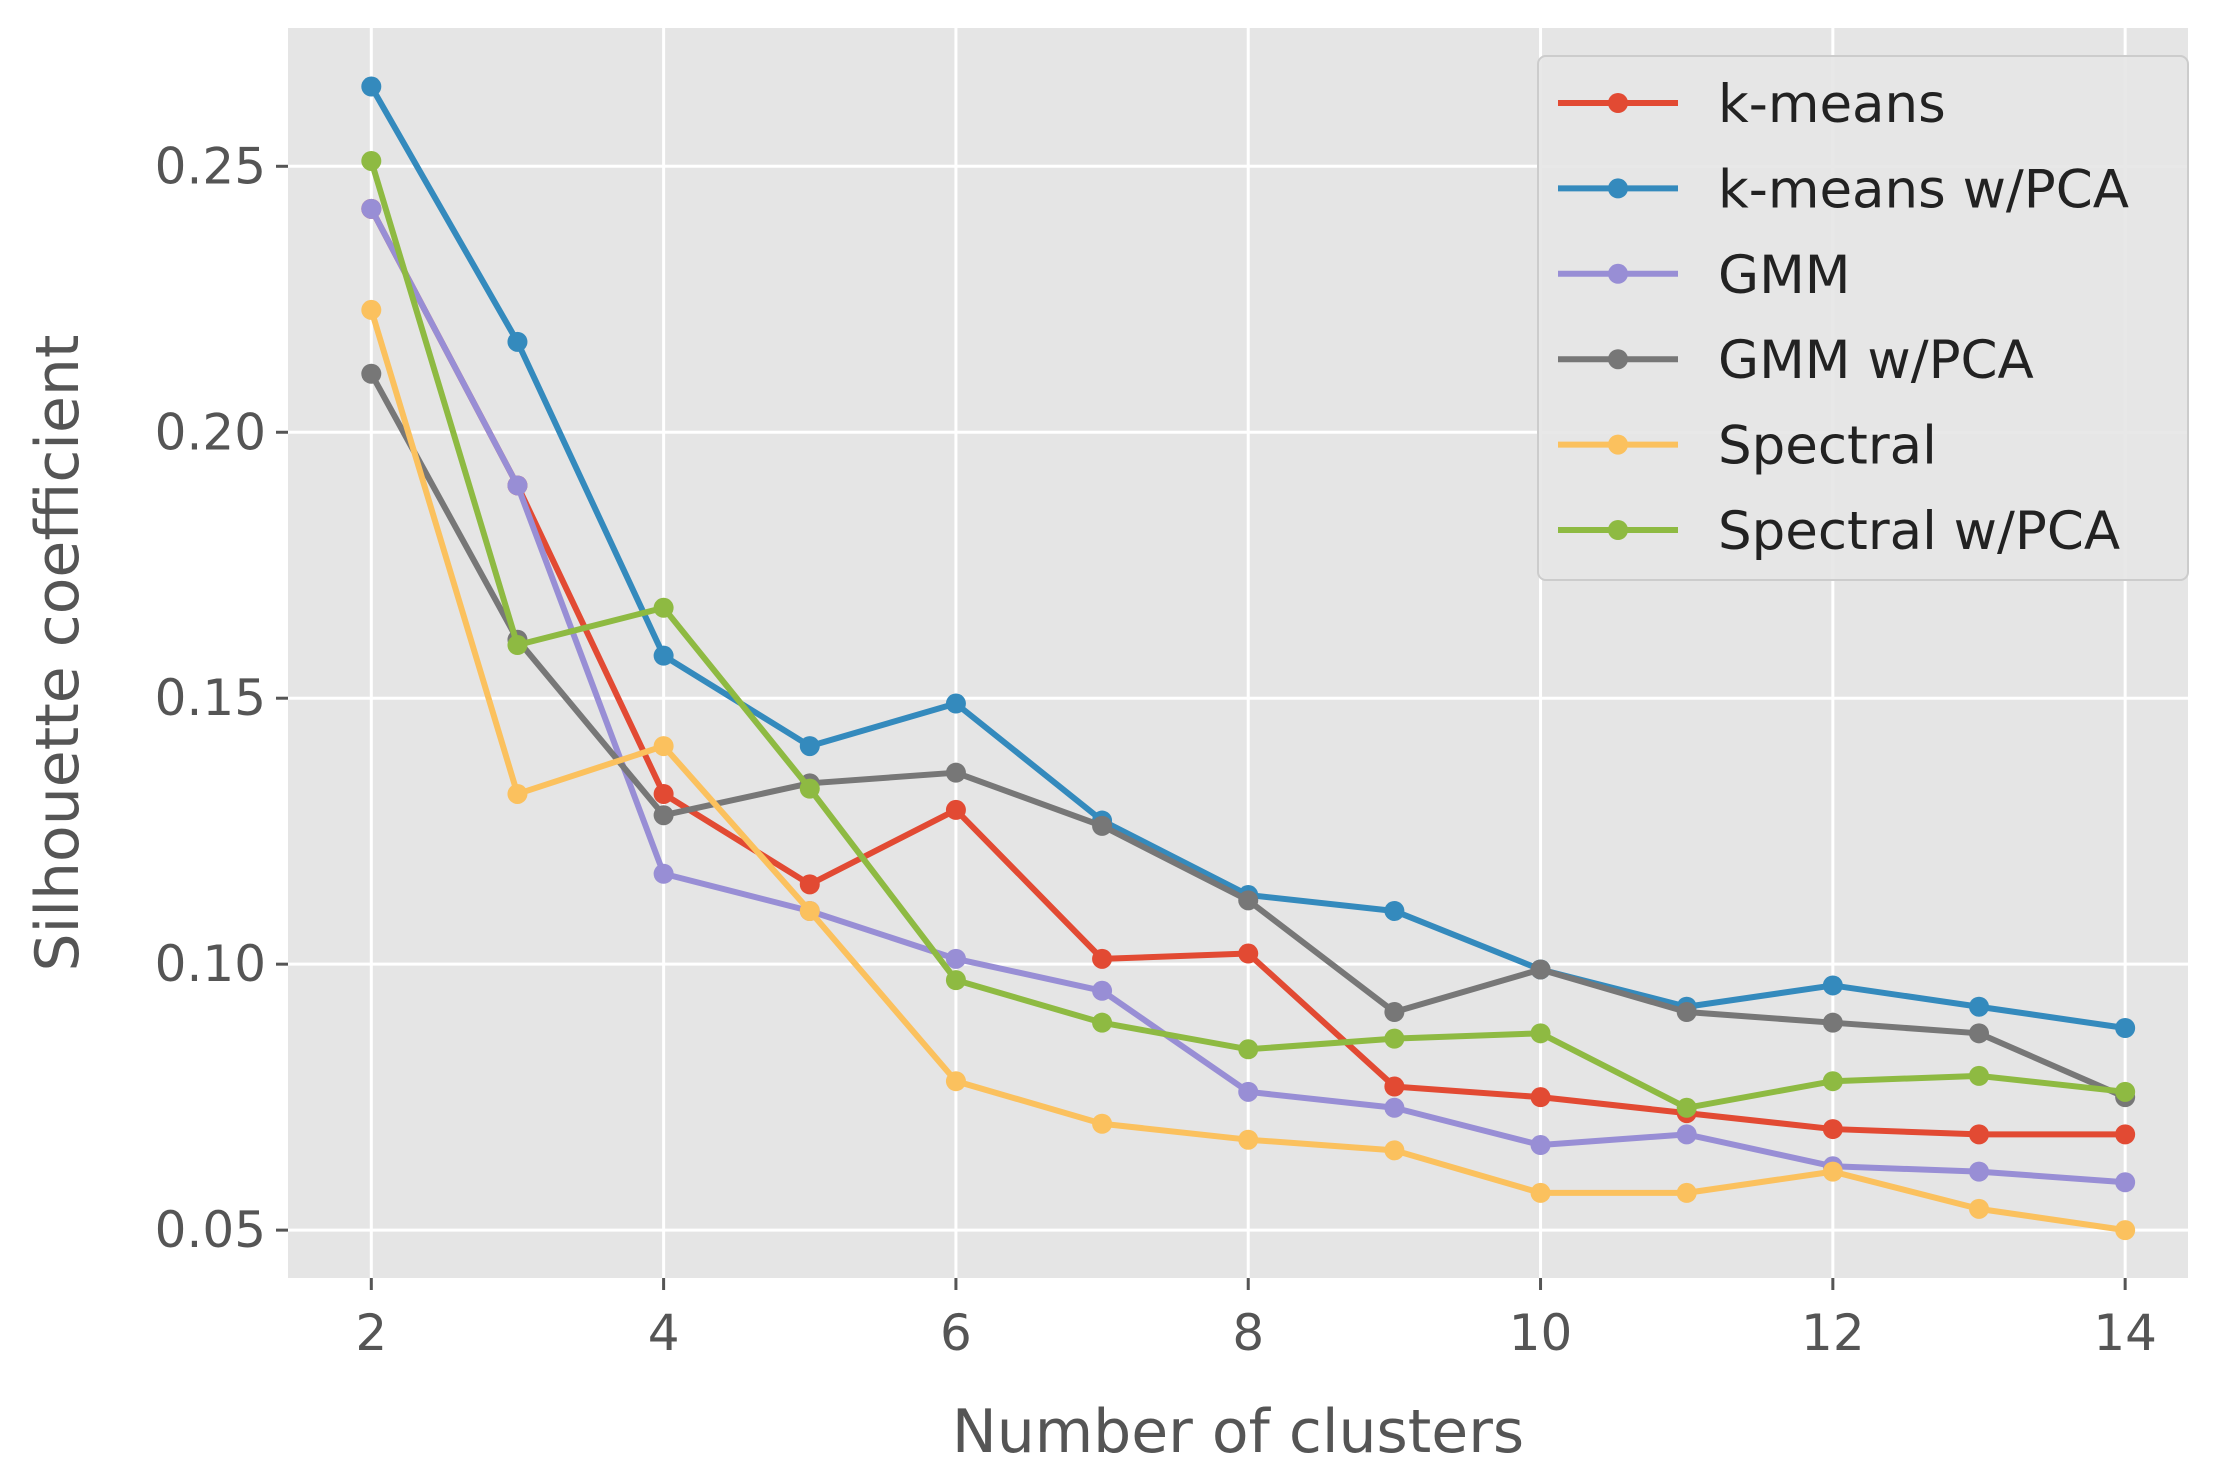 The height and width of the screenshot is (1479, 2237). What do you see at coordinates (1541, 1333) in the screenshot?
I see `x-tick-label: 10` at bounding box center [1541, 1333].